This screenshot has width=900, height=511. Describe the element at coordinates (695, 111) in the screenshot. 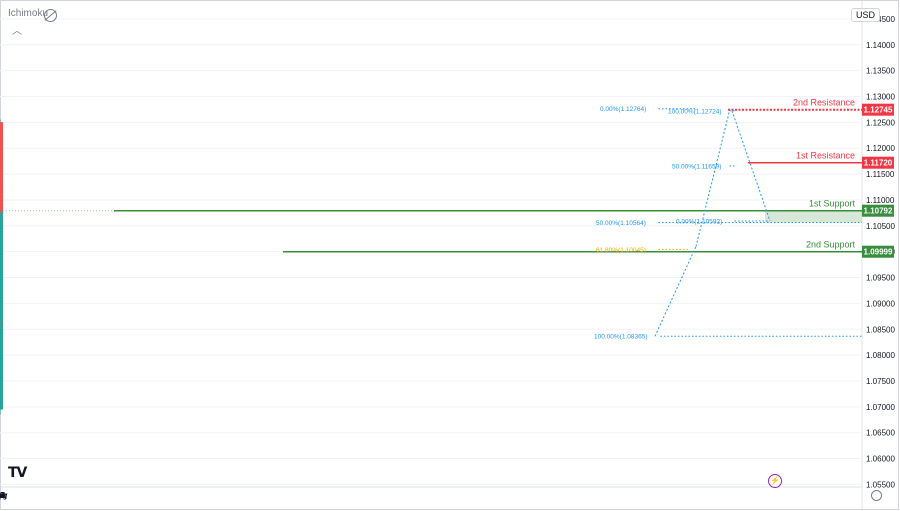

I see `fib-label: 100.00%(1.12724)` at that location.